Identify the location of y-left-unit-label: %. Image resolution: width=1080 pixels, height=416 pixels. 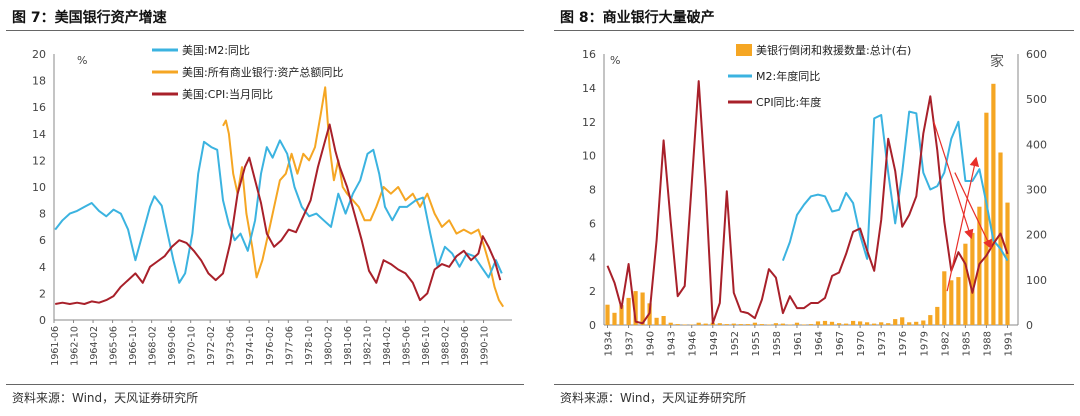
(615, 60).